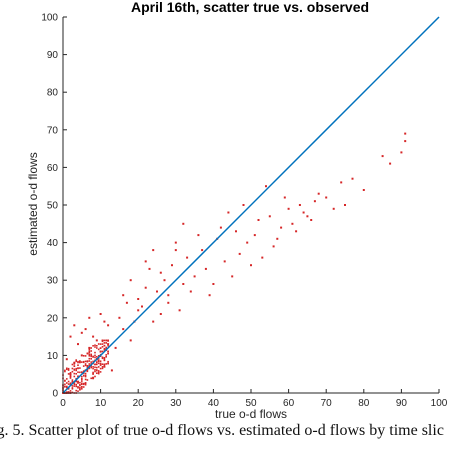 This screenshot has height=449, width=474. Describe the element at coordinates (250, 7) in the screenshot. I see `chart-title: April 16th, scatter true vs. observed` at that location.